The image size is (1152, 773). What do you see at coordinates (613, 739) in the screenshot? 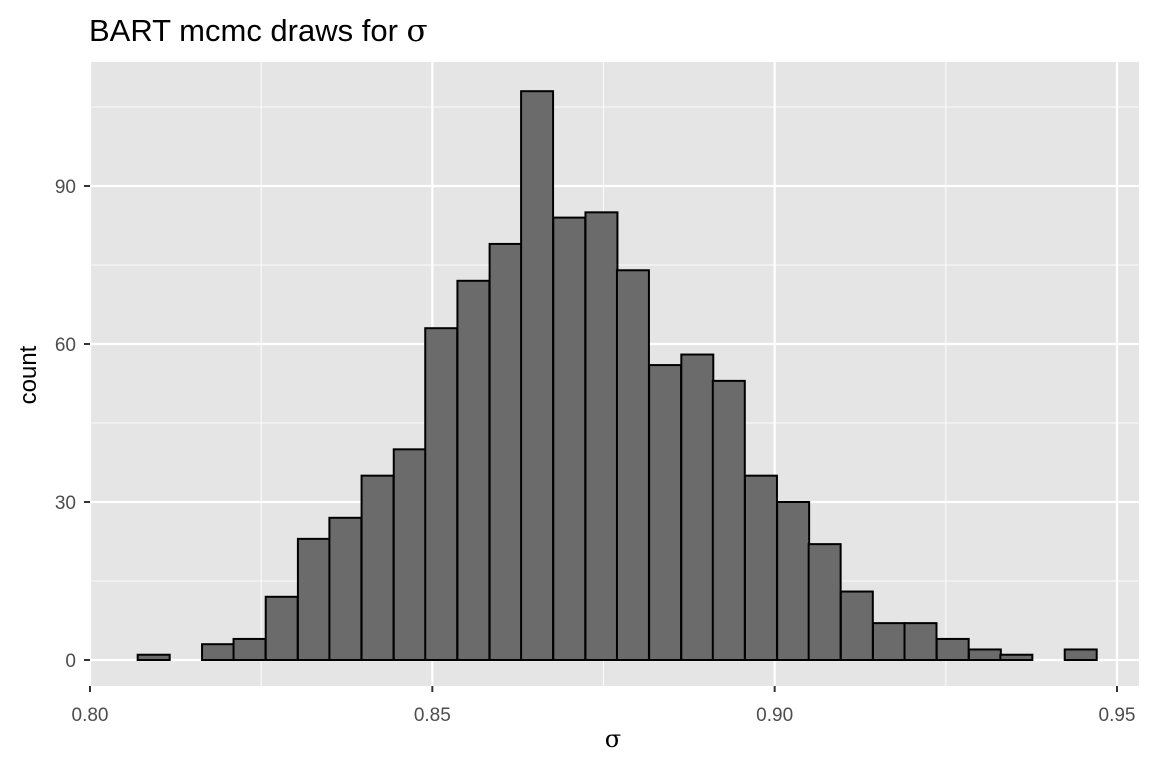
I see `x-axis-title: σ` at bounding box center [613, 739].